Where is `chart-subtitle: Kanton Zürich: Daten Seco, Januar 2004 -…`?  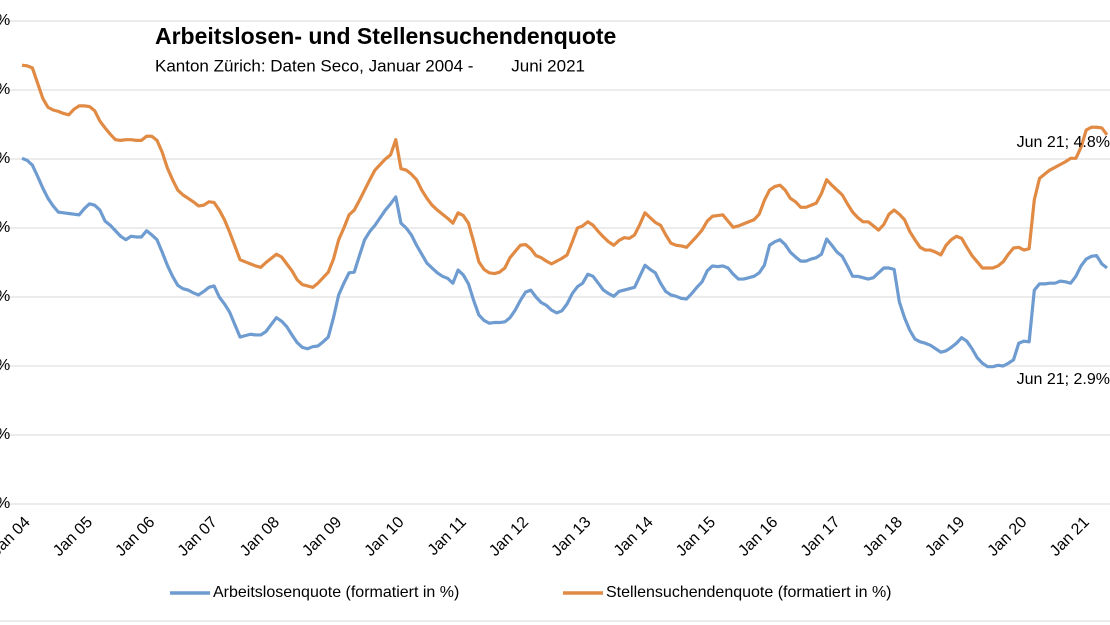
chart-subtitle: Kanton Zürich: Daten Seco, Januar 2004 -… is located at coordinates (370, 65).